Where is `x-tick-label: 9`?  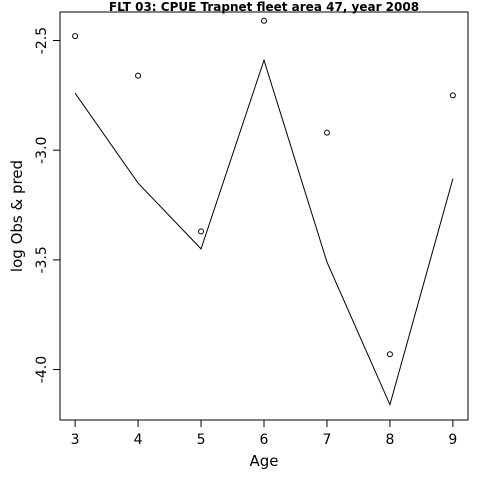 x-tick-label: 9 is located at coordinates (452, 440).